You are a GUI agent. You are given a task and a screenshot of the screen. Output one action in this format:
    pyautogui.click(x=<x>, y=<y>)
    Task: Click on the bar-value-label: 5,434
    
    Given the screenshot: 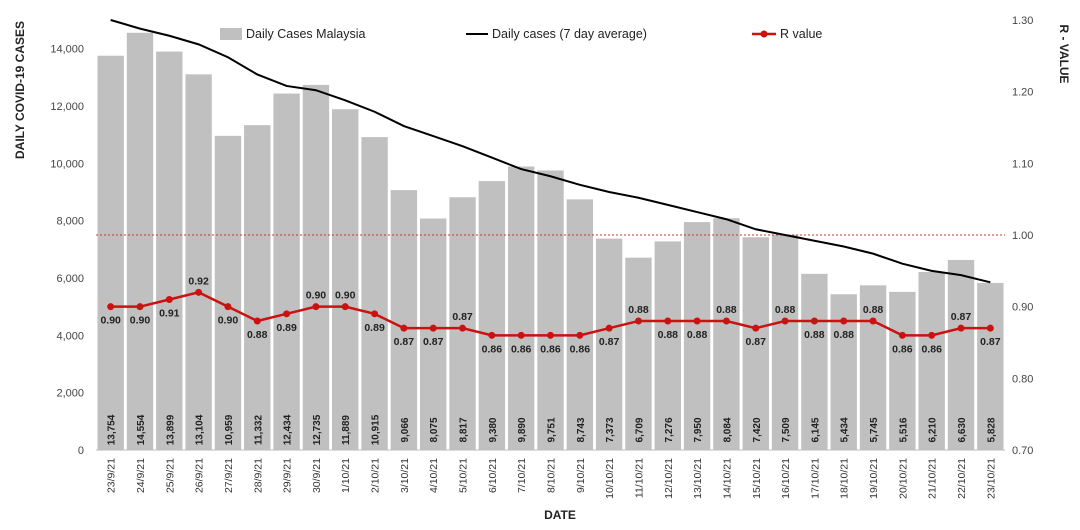 What is the action you would take?
    pyautogui.click(x=845, y=429)
    